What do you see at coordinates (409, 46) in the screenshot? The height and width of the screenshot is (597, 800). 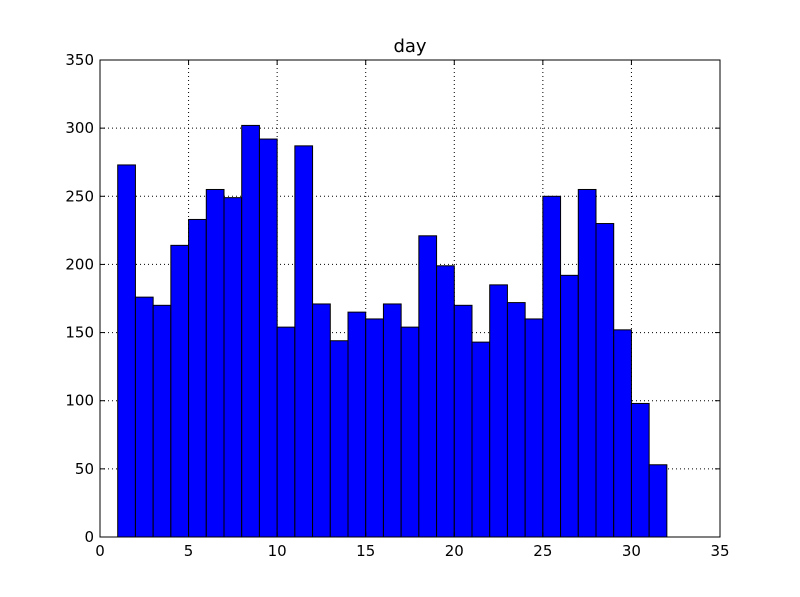 I see `chart-title: day` at bounding box center [409, 46].